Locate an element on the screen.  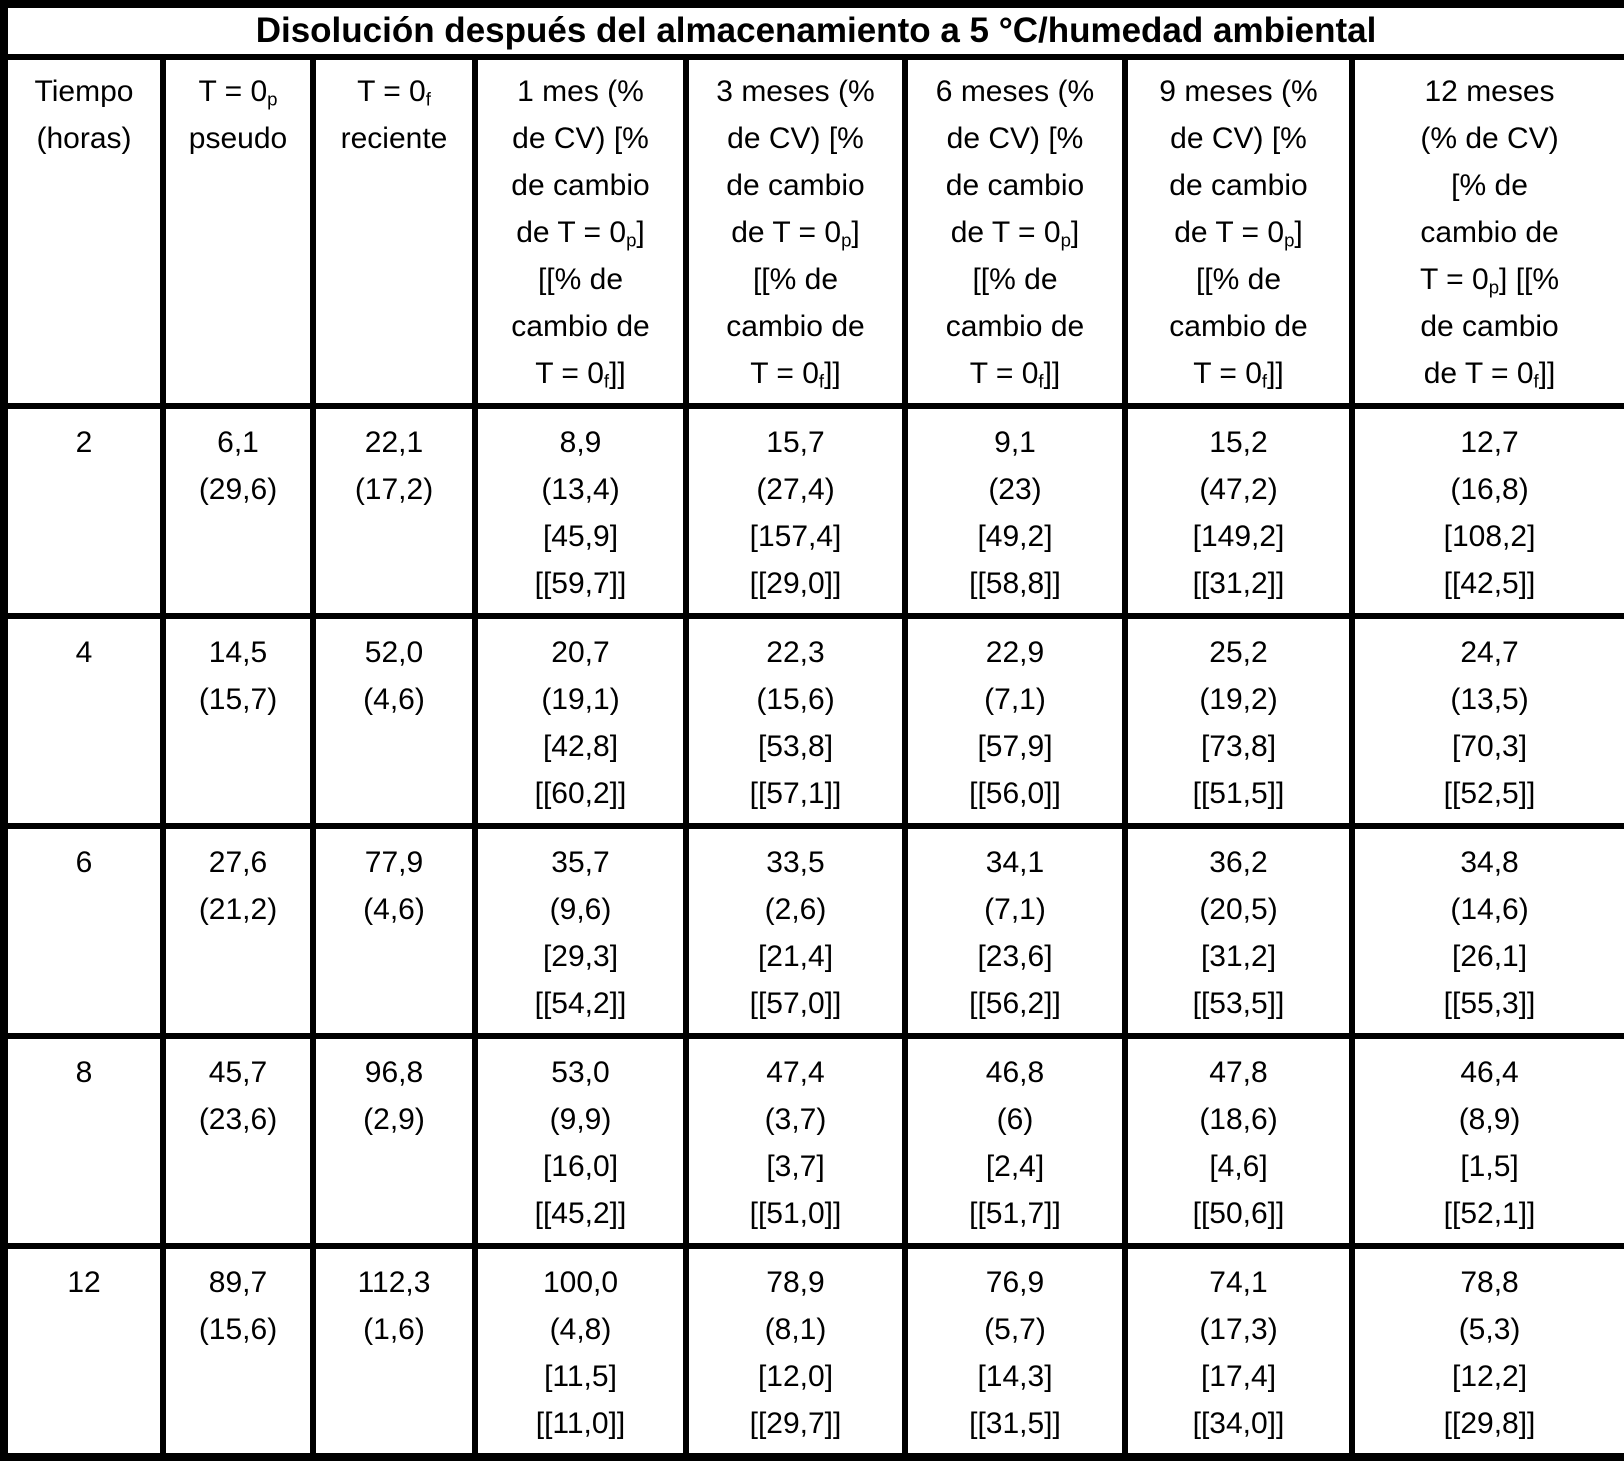
data-cell-t0p: 6,1 (29,6) is located at coordinates (238, 511).